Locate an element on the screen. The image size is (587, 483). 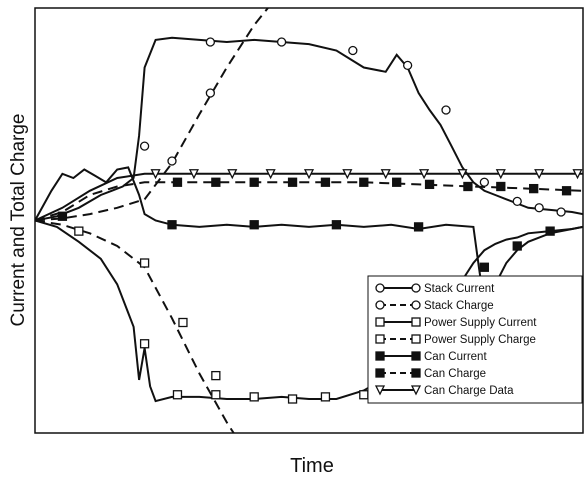
legend-label: Power Supply Current is located at coordinates (480, 323).